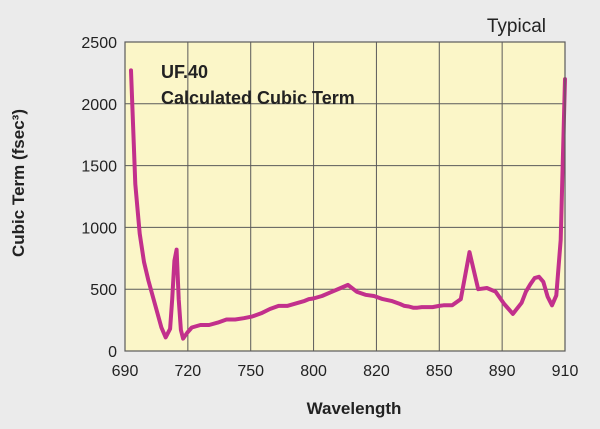  Describe the element at coordinates (376, 371) in the screenshot. I see `x-tick-label: 820` at that location.